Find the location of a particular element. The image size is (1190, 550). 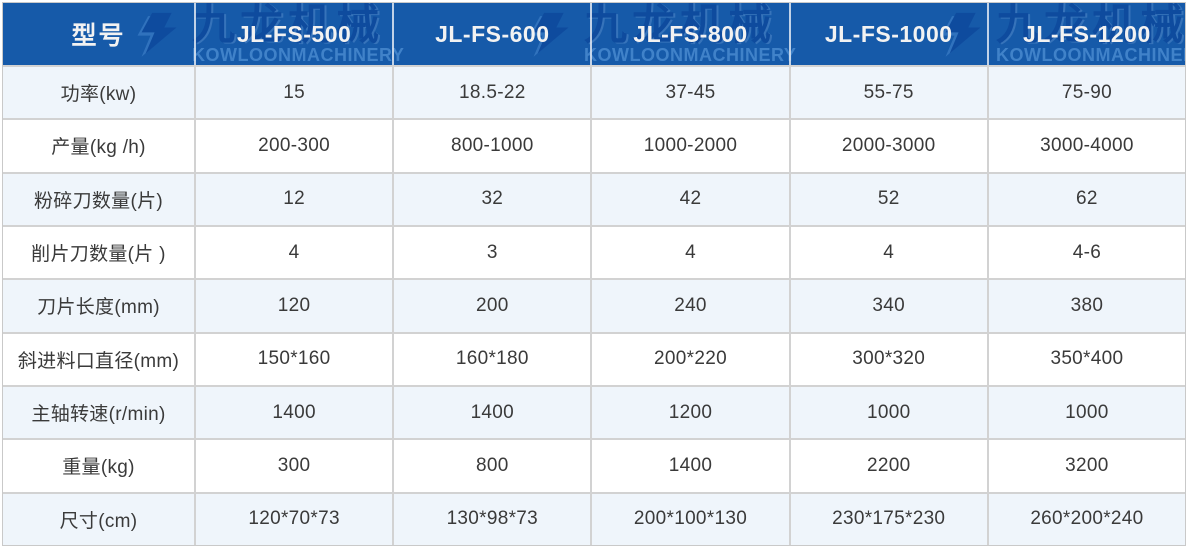

table-row: 重量(kg) 300 800 1400 2200 3200 is located at coordinates (594, 465).